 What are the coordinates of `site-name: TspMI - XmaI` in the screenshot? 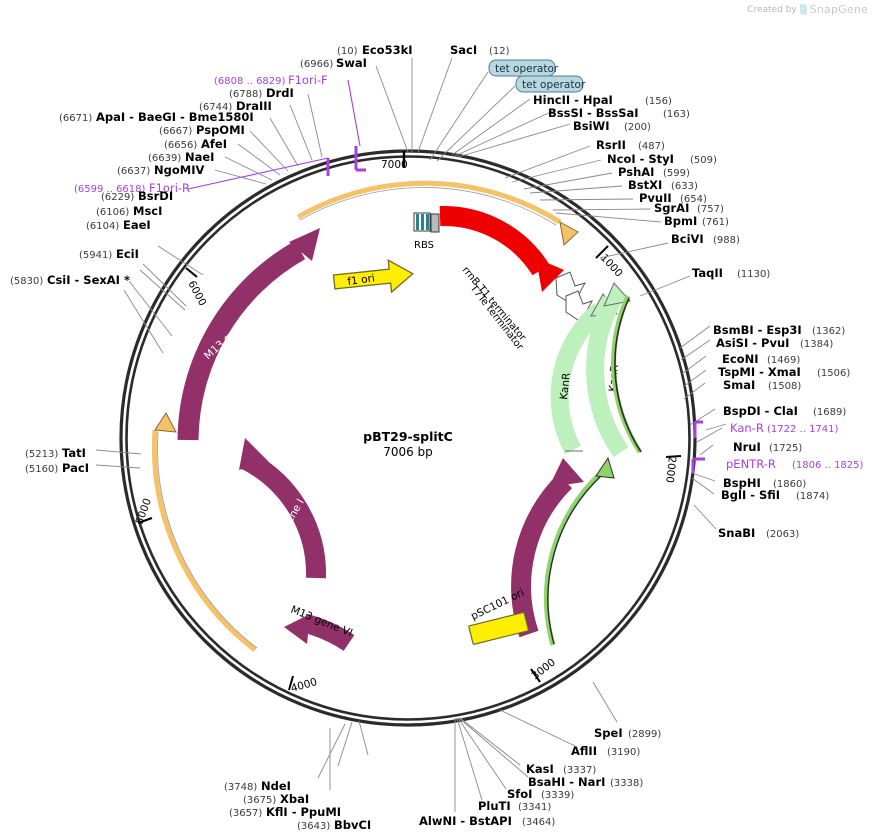 It's located at (759, 372).